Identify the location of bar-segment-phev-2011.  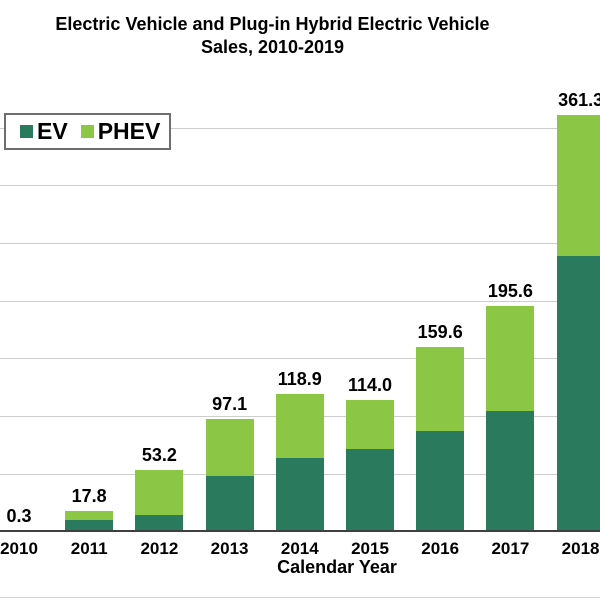
(89, 515).